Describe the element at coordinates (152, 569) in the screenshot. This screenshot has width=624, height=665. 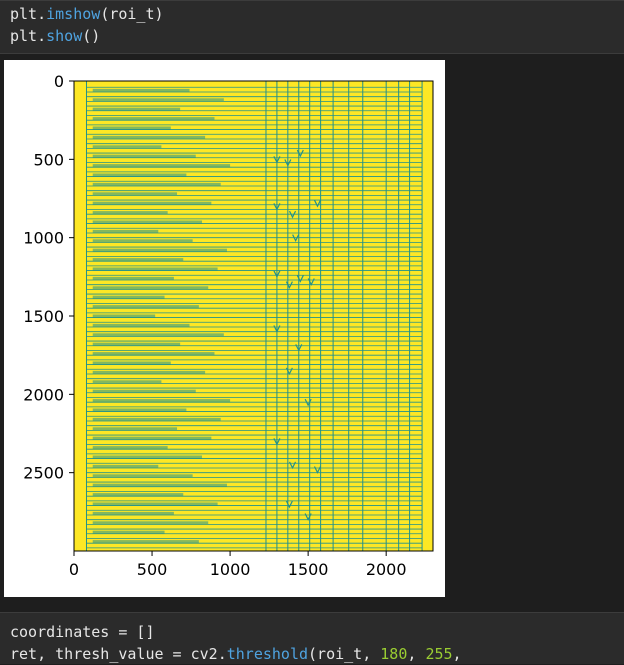
I see `x-tick-label: 500` at that location.